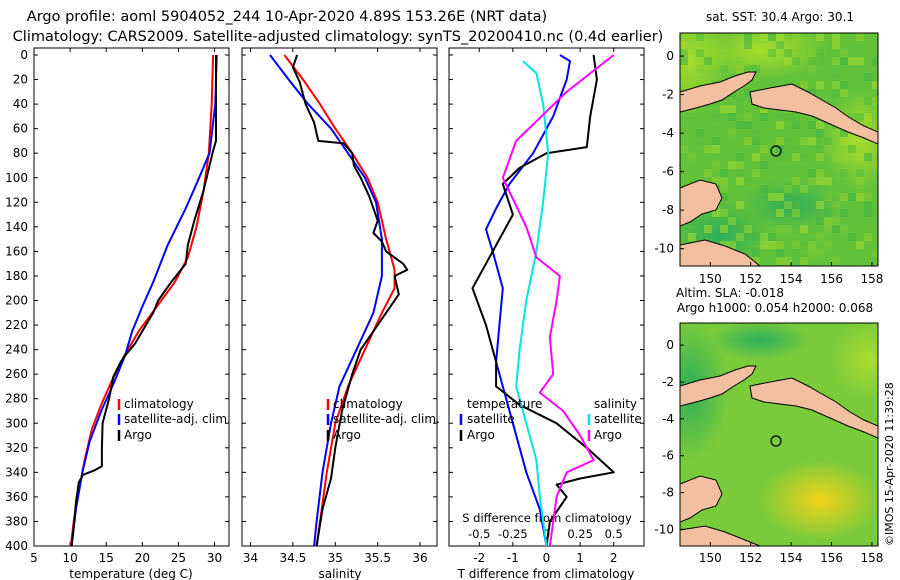 Image resolution: width=900 pixels, height=580 pixels. Describe the element at coordinates (20, 80) in the screenshot. I see `depth-tick-label: 20` at that location.